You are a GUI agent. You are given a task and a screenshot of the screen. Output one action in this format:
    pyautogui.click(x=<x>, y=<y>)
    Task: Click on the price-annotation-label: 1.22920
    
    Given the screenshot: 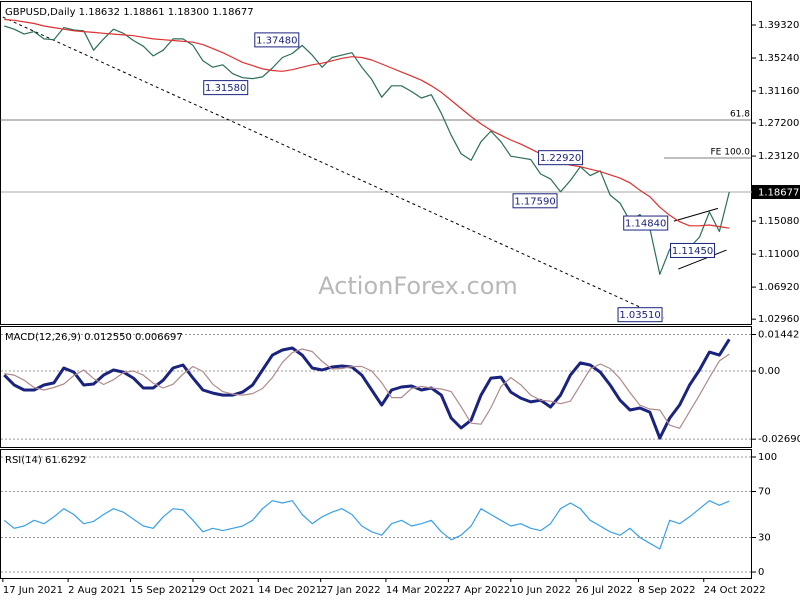 What is the action you would take?
    pyautogui.click(x=560, y=158)
    